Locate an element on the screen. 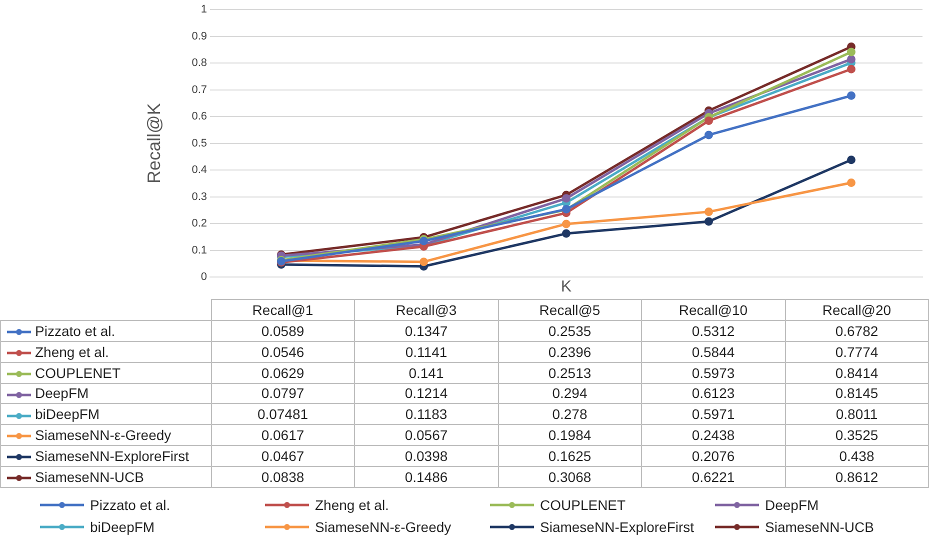  x-axis-title: K is located at coordinates (566, 287).